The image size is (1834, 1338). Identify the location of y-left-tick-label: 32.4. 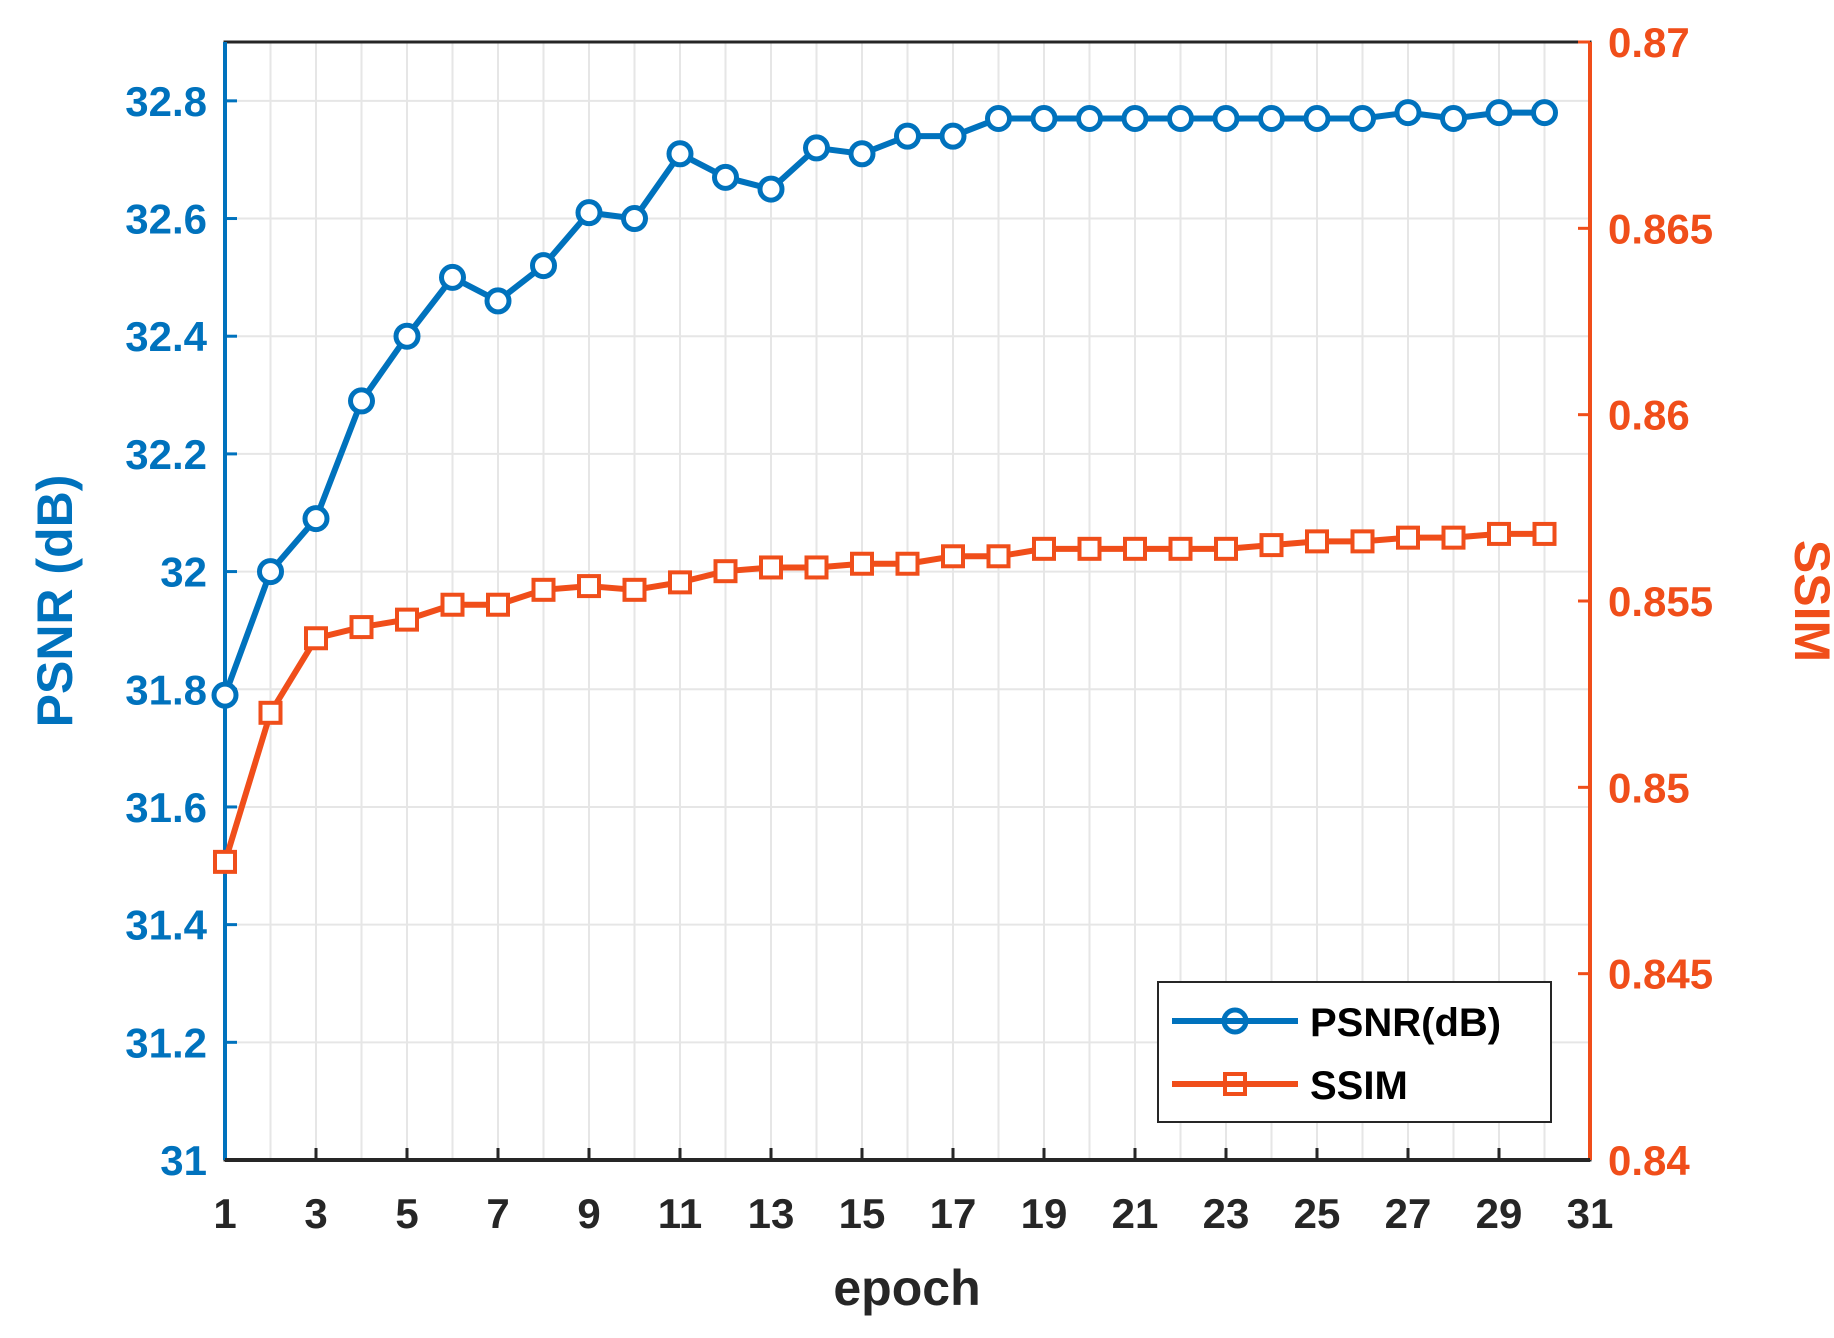
(166, 336).